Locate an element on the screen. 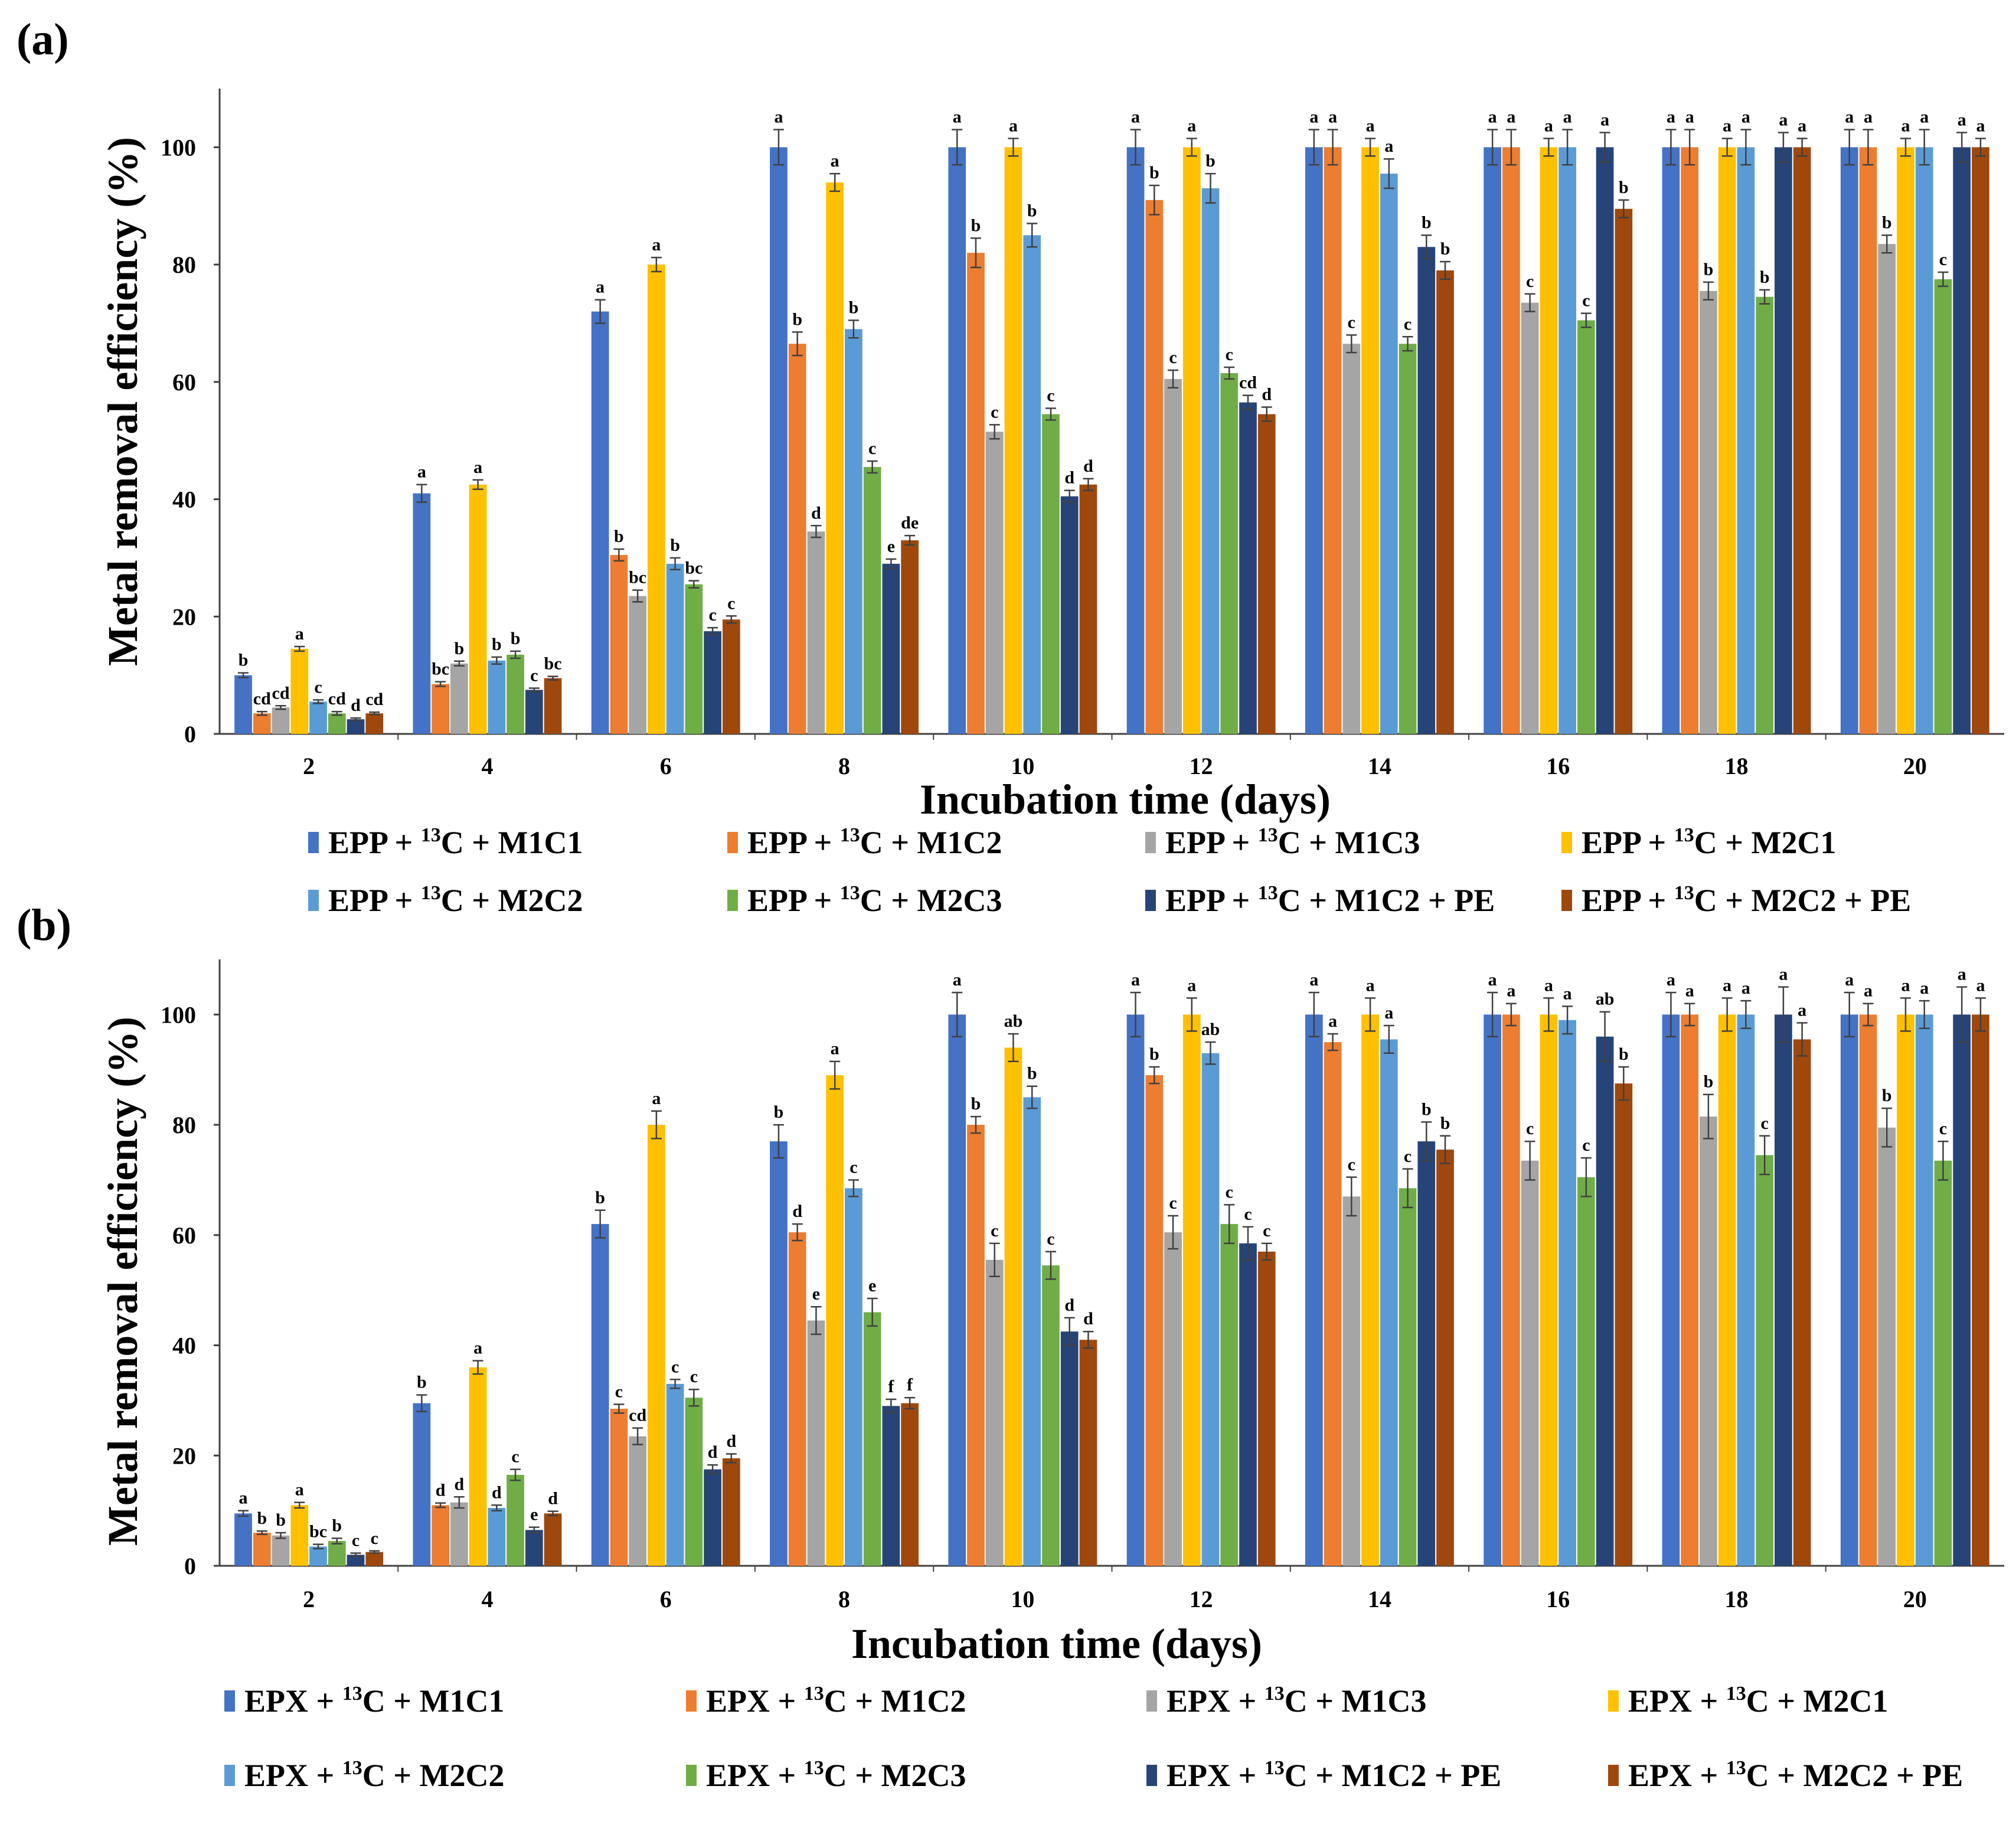 The width and height of the screenshot is (2016, 1825). legend-label: EPP + 13C + M1C3 is located at coordinates (1292, 842).